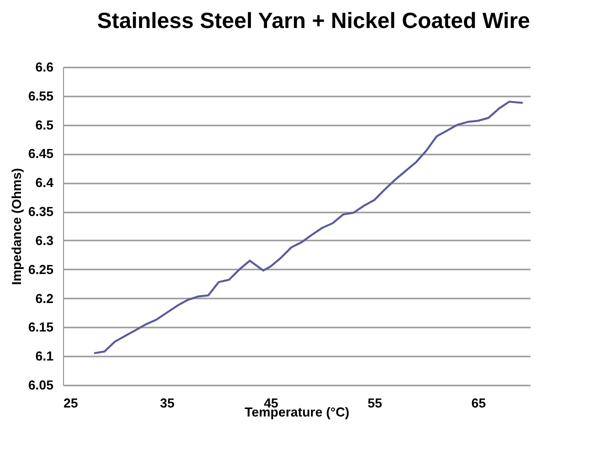 This screenshot has width=597, height=451. I want to click on y-tick-label: 6.35, so click(41, 212).